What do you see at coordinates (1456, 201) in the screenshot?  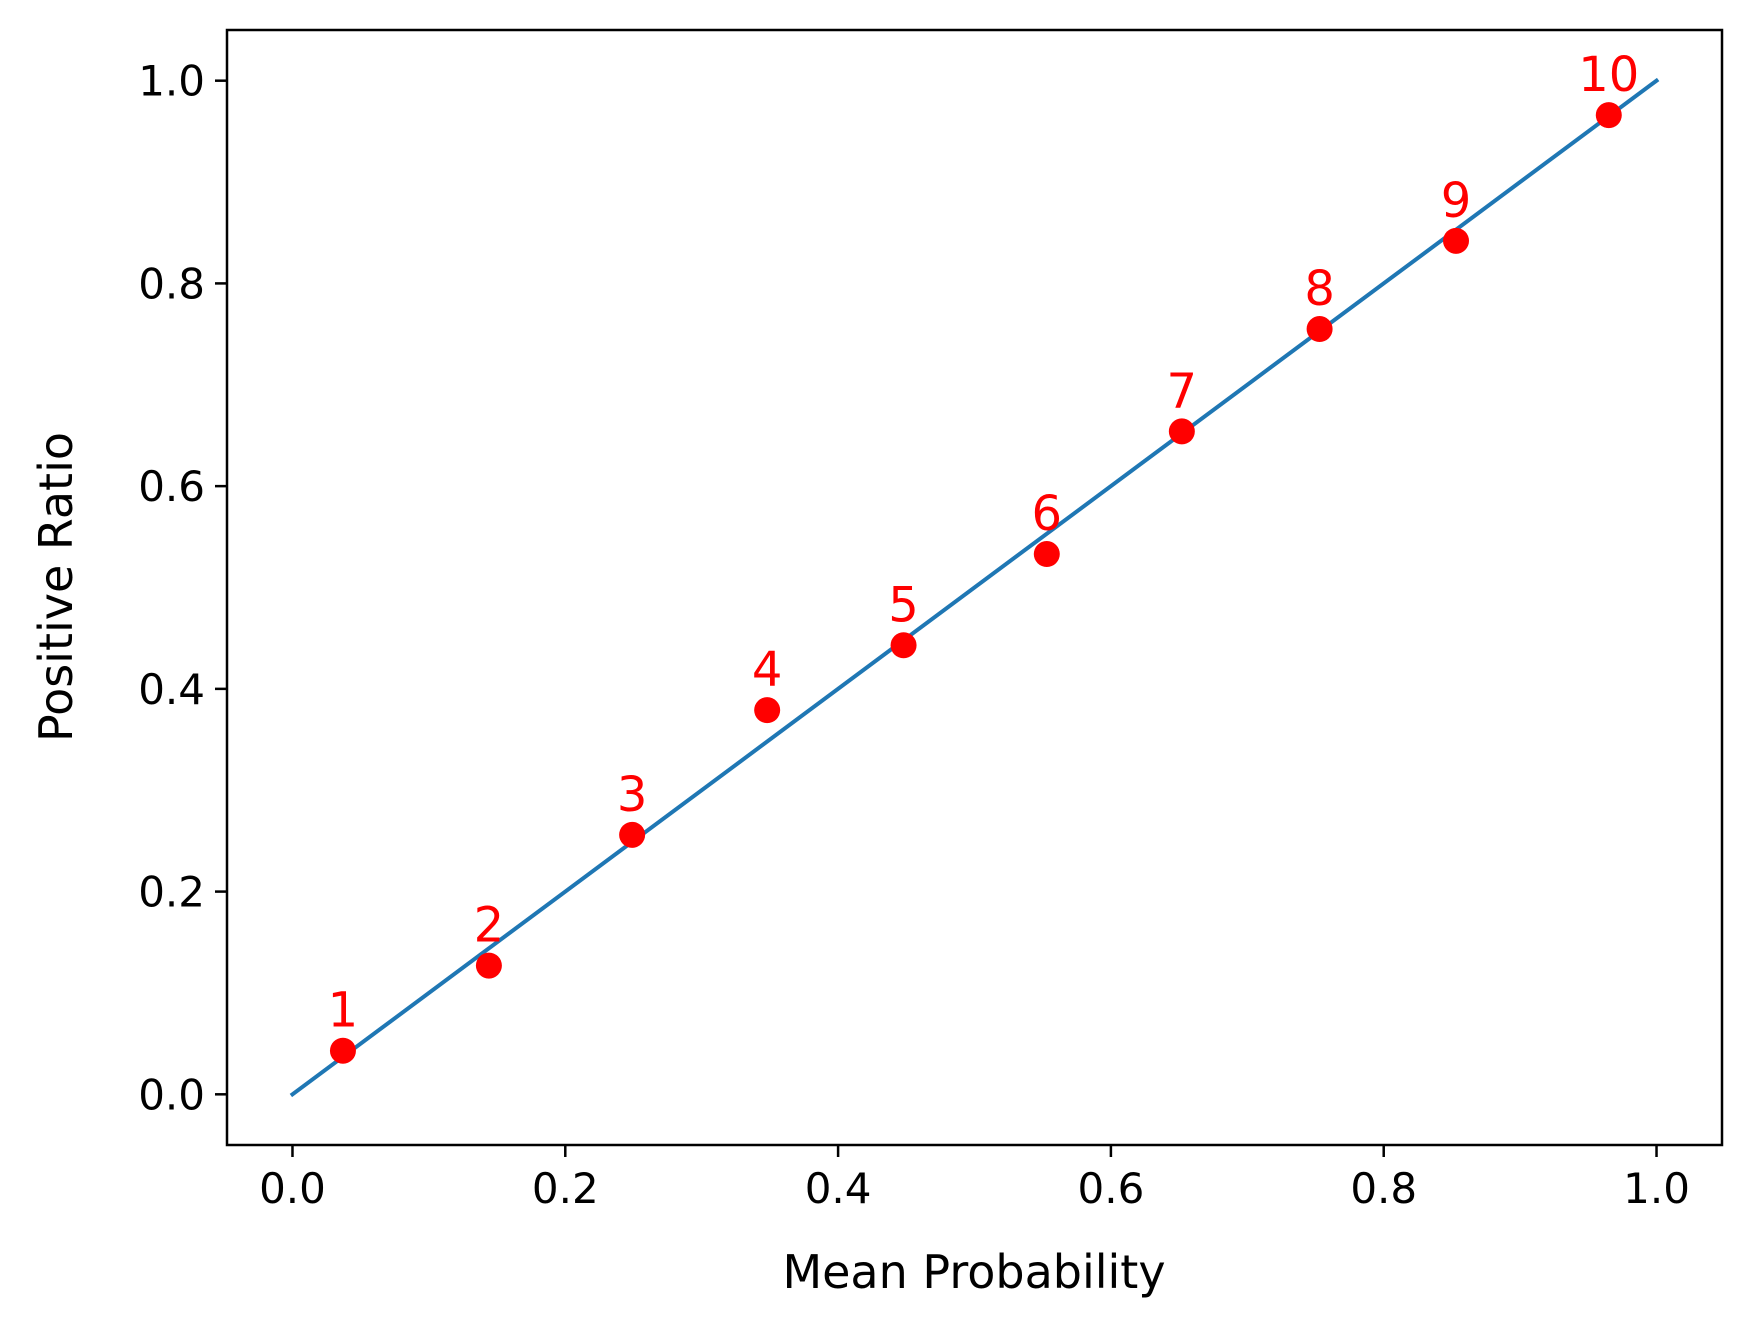 I see `point-label: 9` at bounding box center [1456, 201].